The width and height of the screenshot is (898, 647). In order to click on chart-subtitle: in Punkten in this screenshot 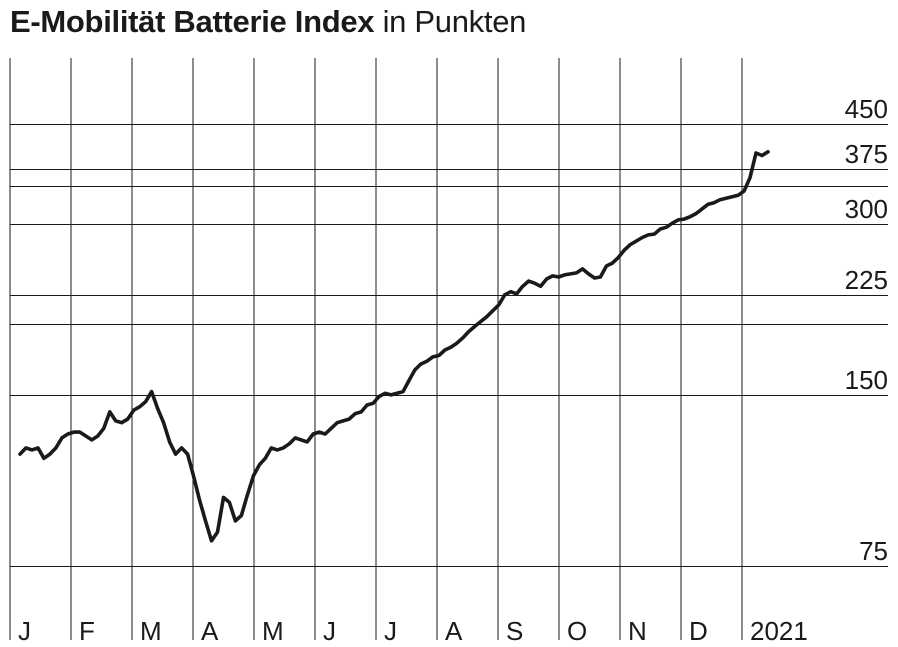, I will do `click(454, 21)`.